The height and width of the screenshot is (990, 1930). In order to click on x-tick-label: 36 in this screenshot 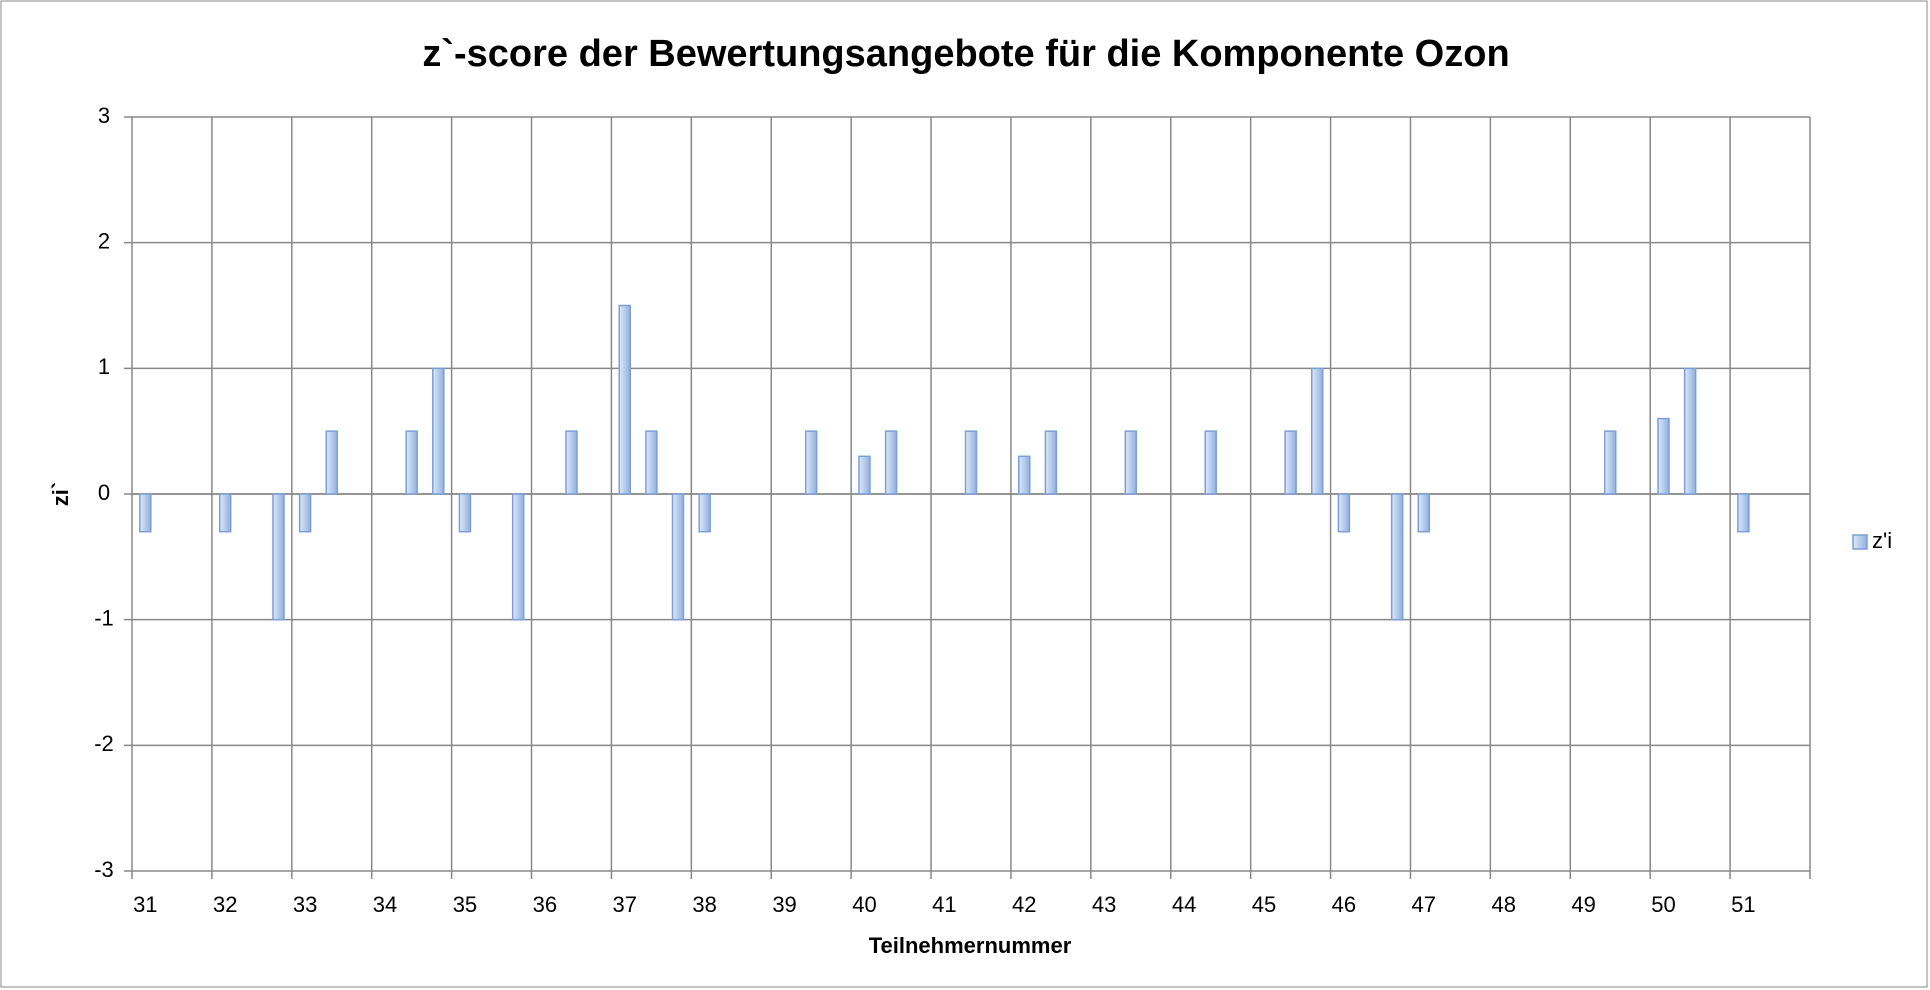, I will do `click(545, 904)`.